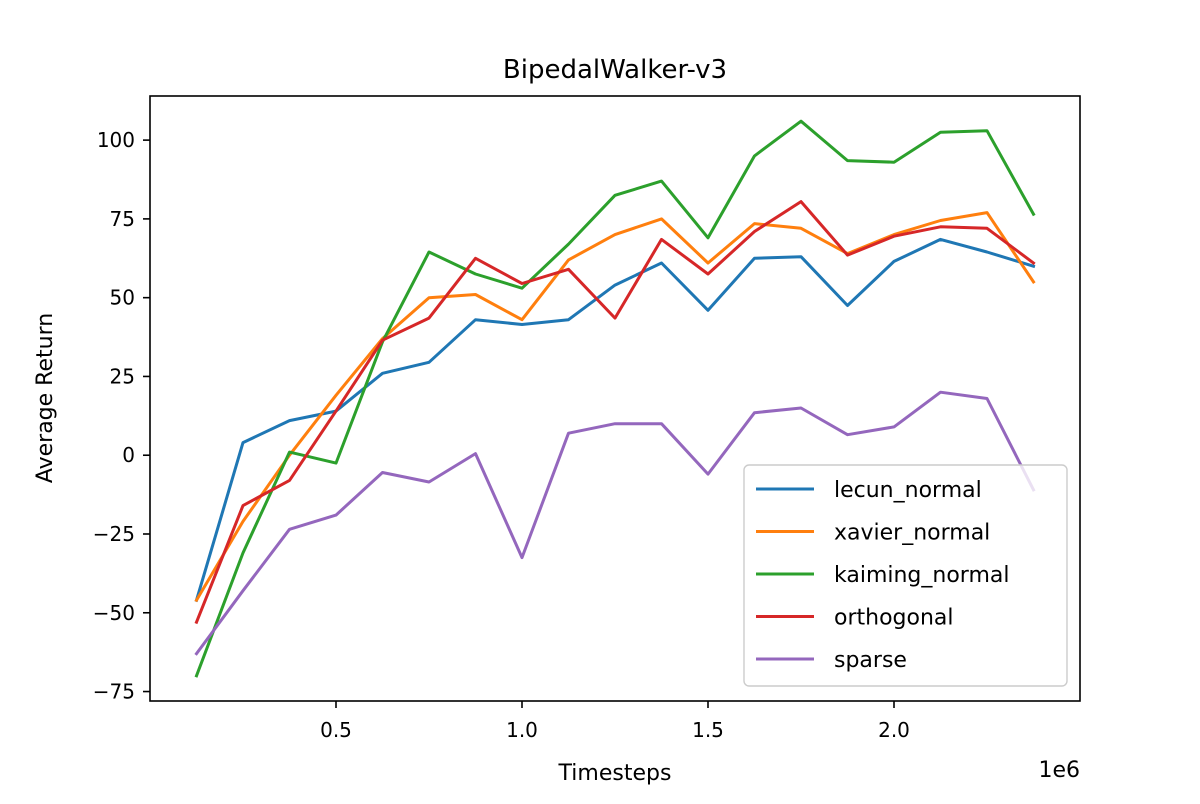  I want to click on legend-box, so click(905, 575).